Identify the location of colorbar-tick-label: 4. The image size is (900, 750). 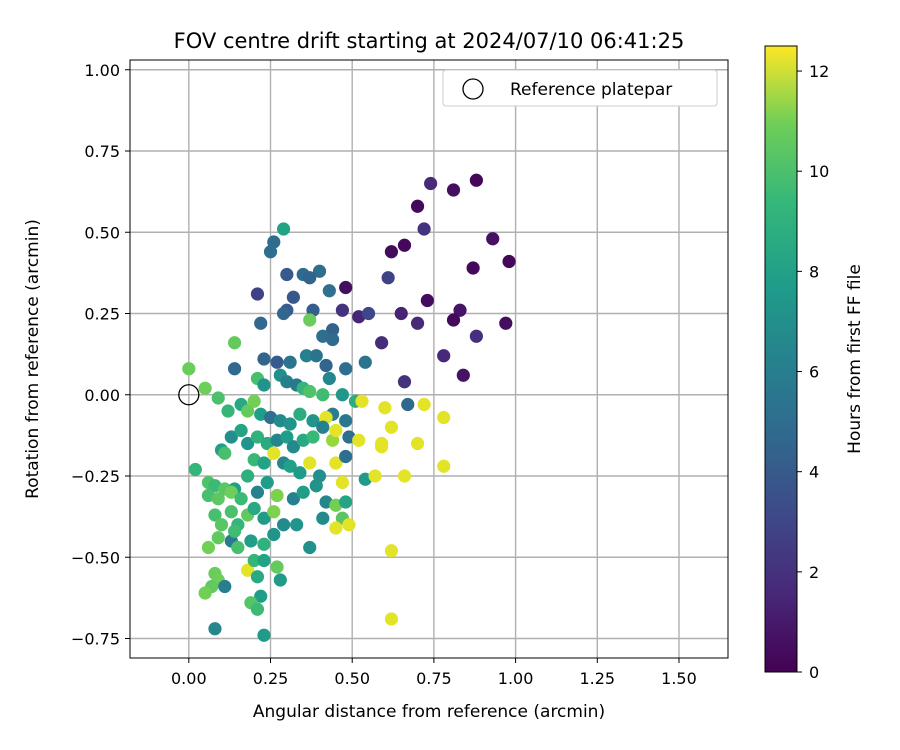
(814, 472).